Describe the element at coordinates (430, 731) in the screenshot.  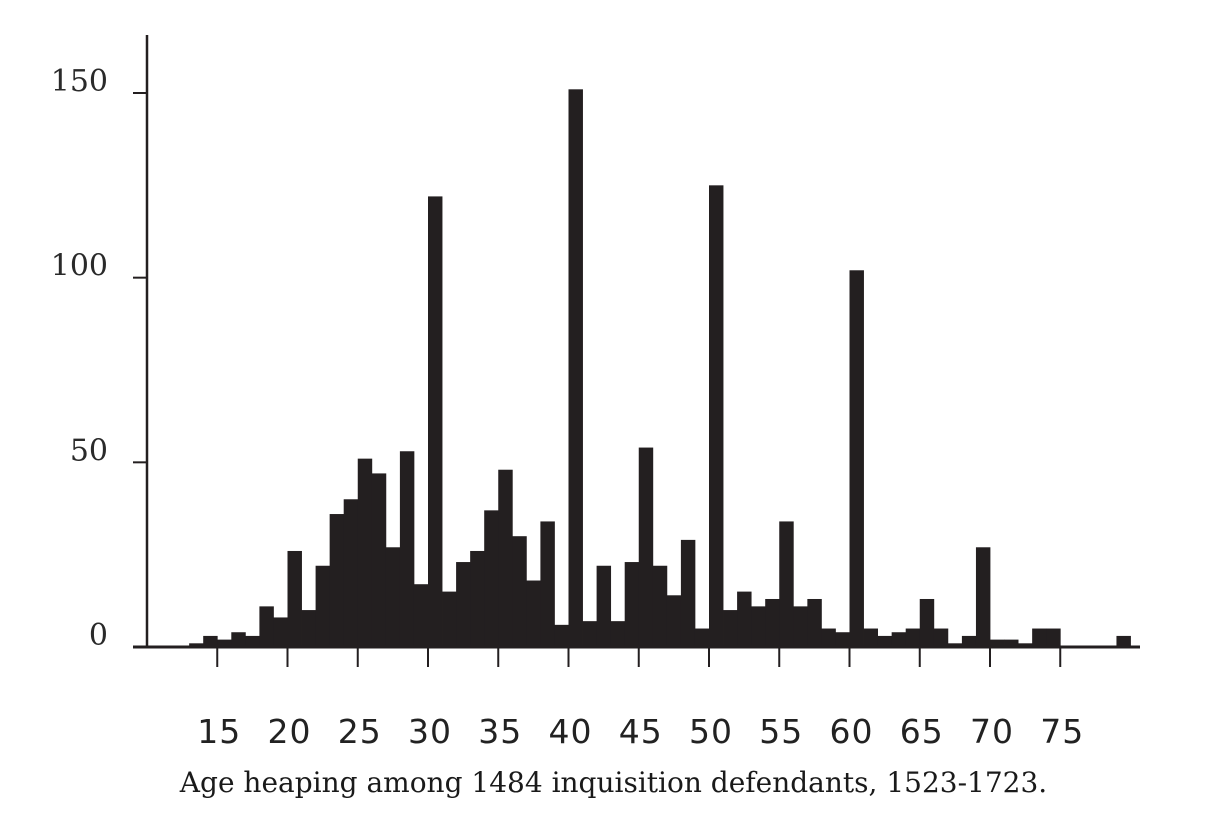
I see `x-tick-label-30: 30` at that location.